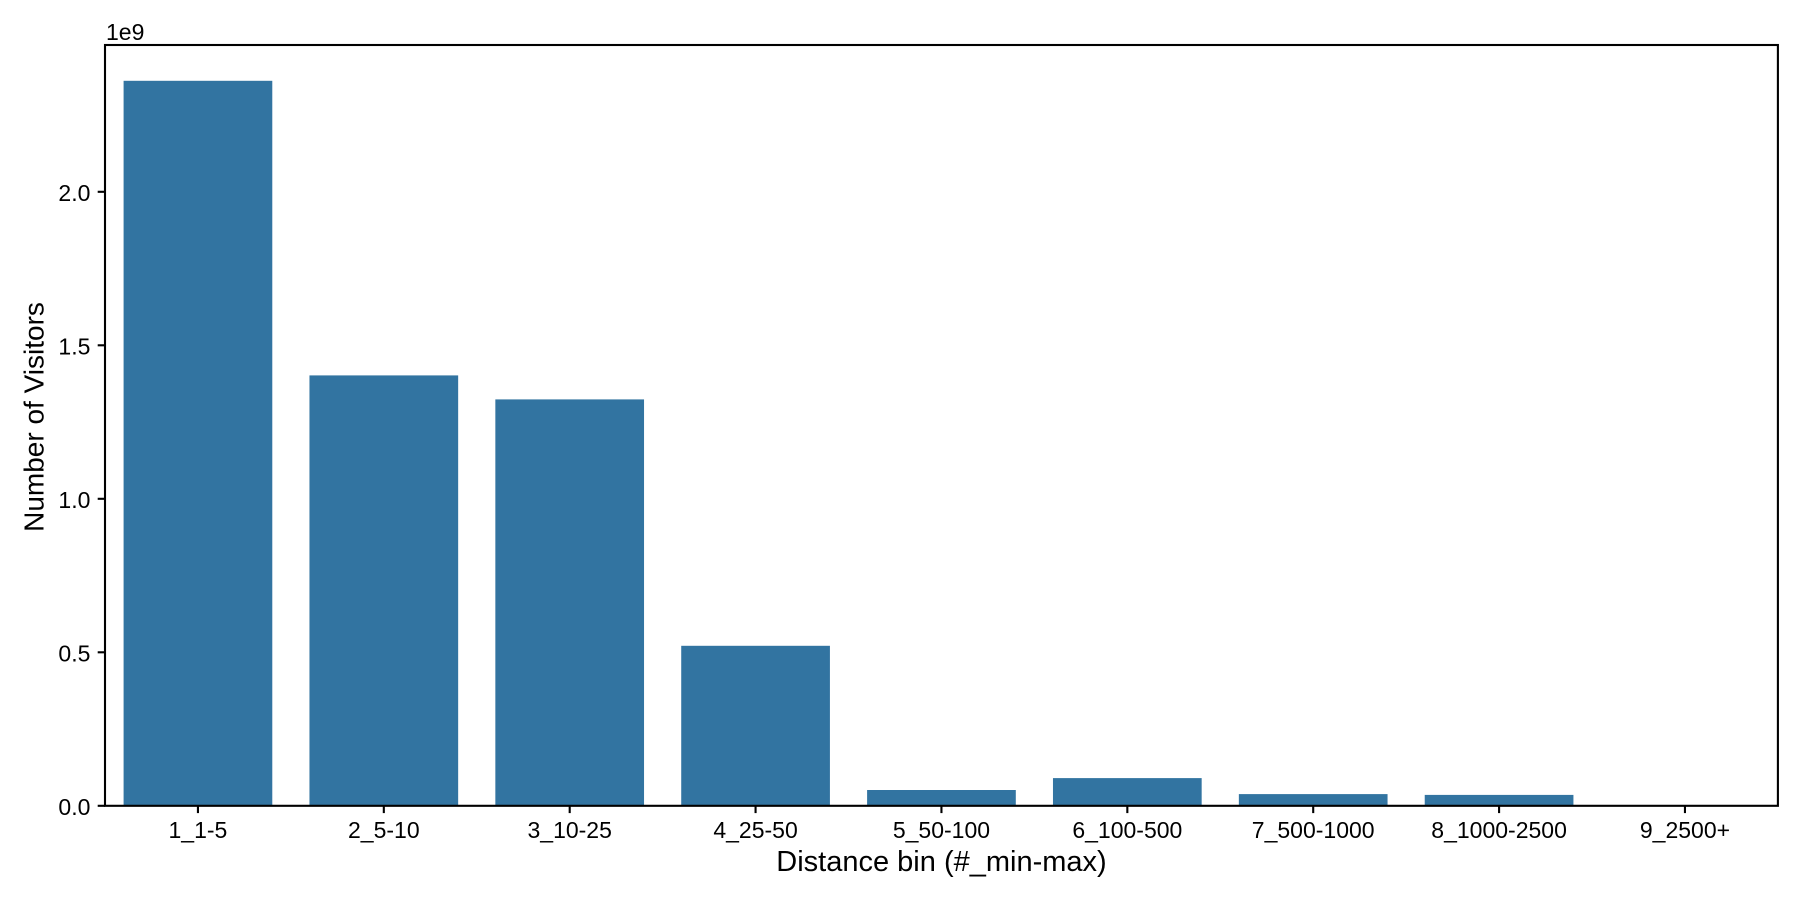 Image resolution: width=1800 pixels, height=900 pixels. I want to click on svg-text: 9_2500+, so click(1685, 830).